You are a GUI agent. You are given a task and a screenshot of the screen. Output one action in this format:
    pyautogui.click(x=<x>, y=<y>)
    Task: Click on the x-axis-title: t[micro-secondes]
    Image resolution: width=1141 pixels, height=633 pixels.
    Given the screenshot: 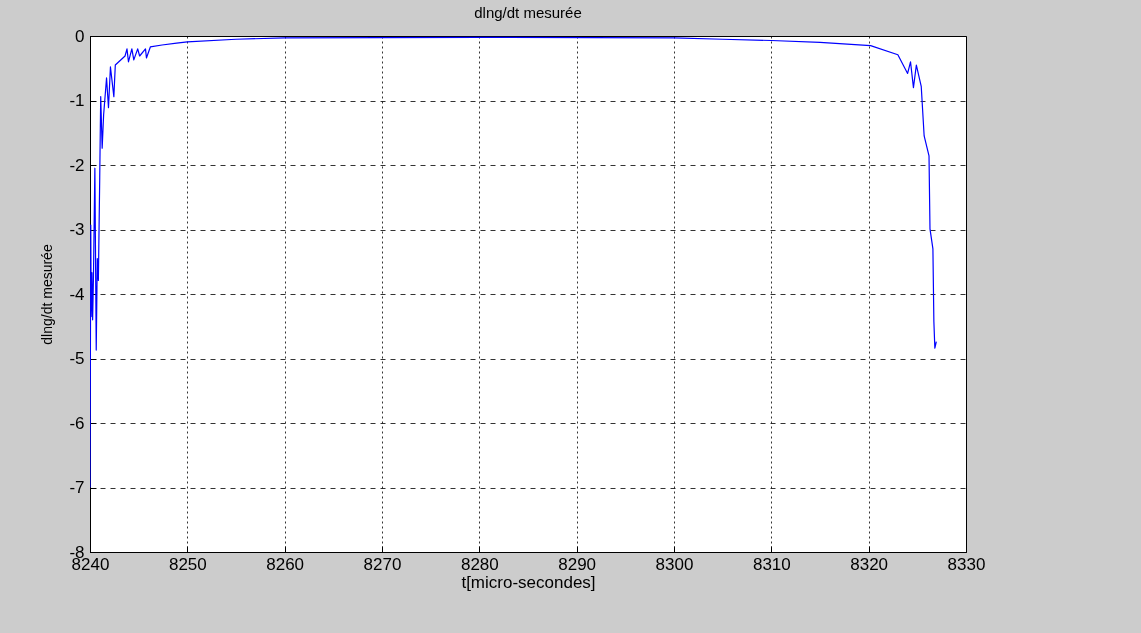 What is the action you would take?
    pyautogui.click(x=528, y=582)
    